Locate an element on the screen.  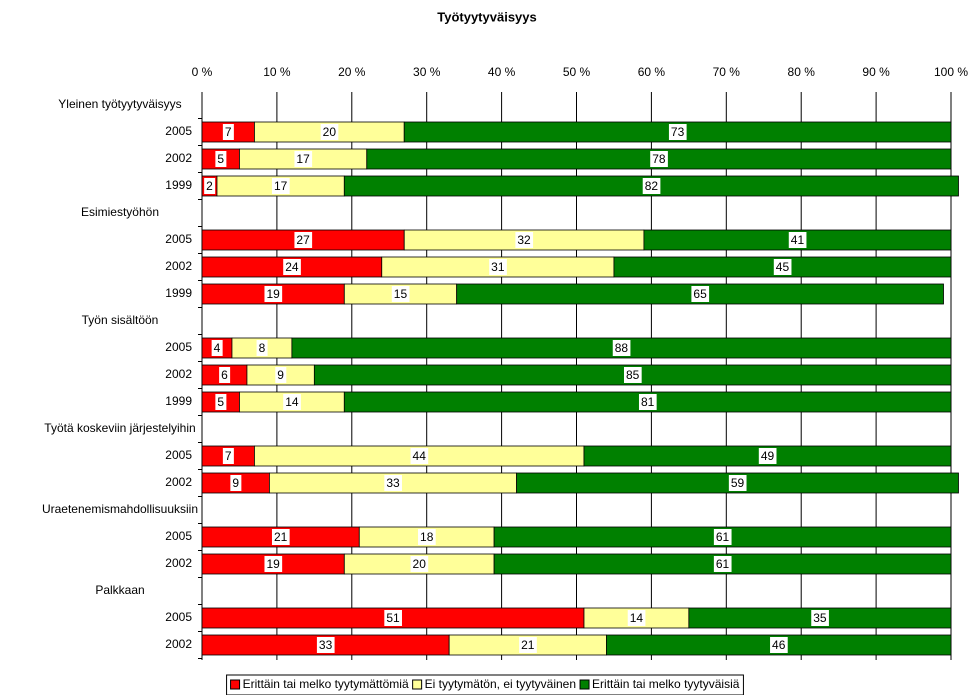
legend-box is located at coordinates (485, 684).